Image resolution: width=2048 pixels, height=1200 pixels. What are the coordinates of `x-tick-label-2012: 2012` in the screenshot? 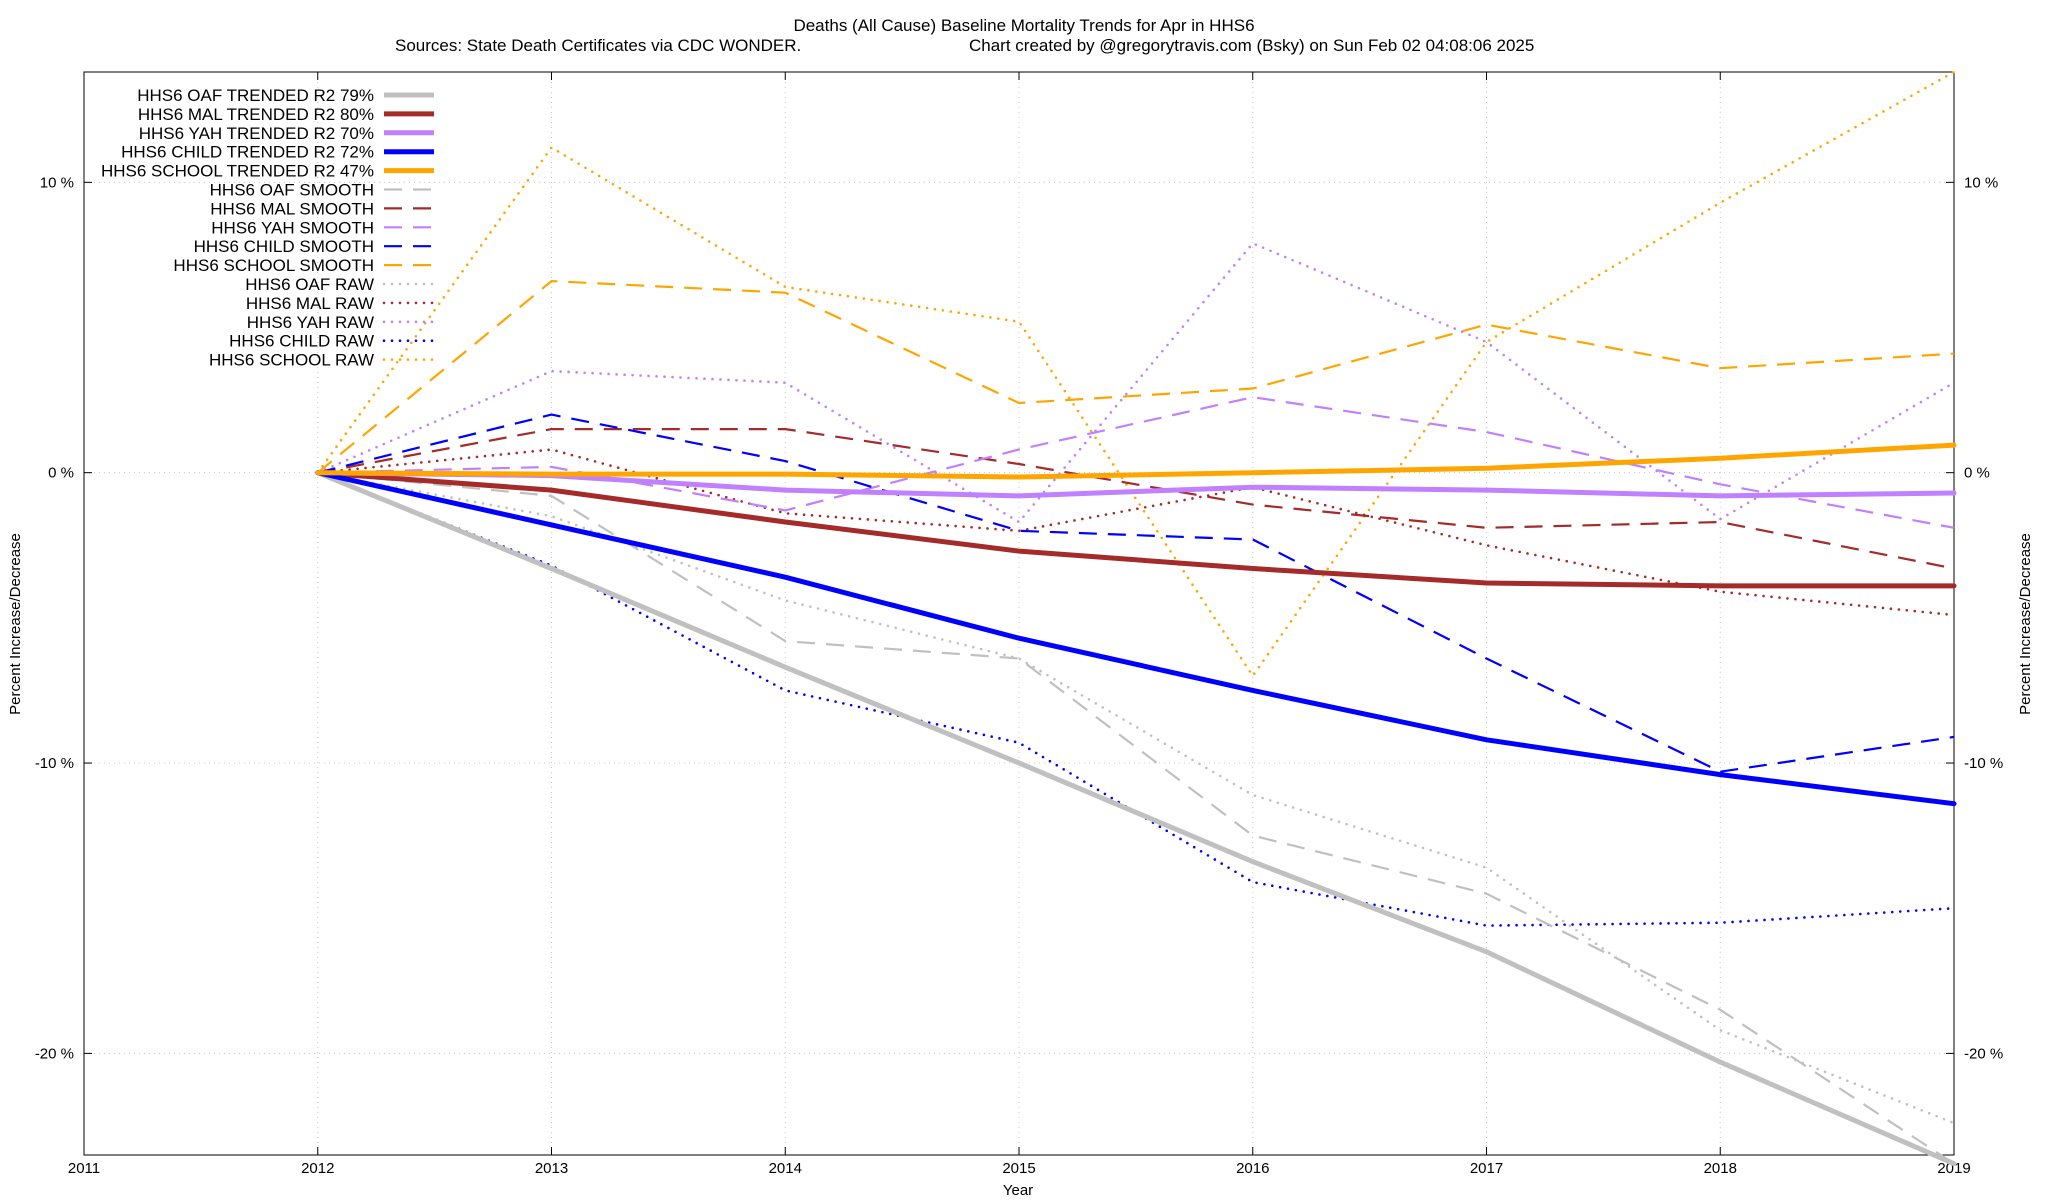 It's located at (317, 1168).